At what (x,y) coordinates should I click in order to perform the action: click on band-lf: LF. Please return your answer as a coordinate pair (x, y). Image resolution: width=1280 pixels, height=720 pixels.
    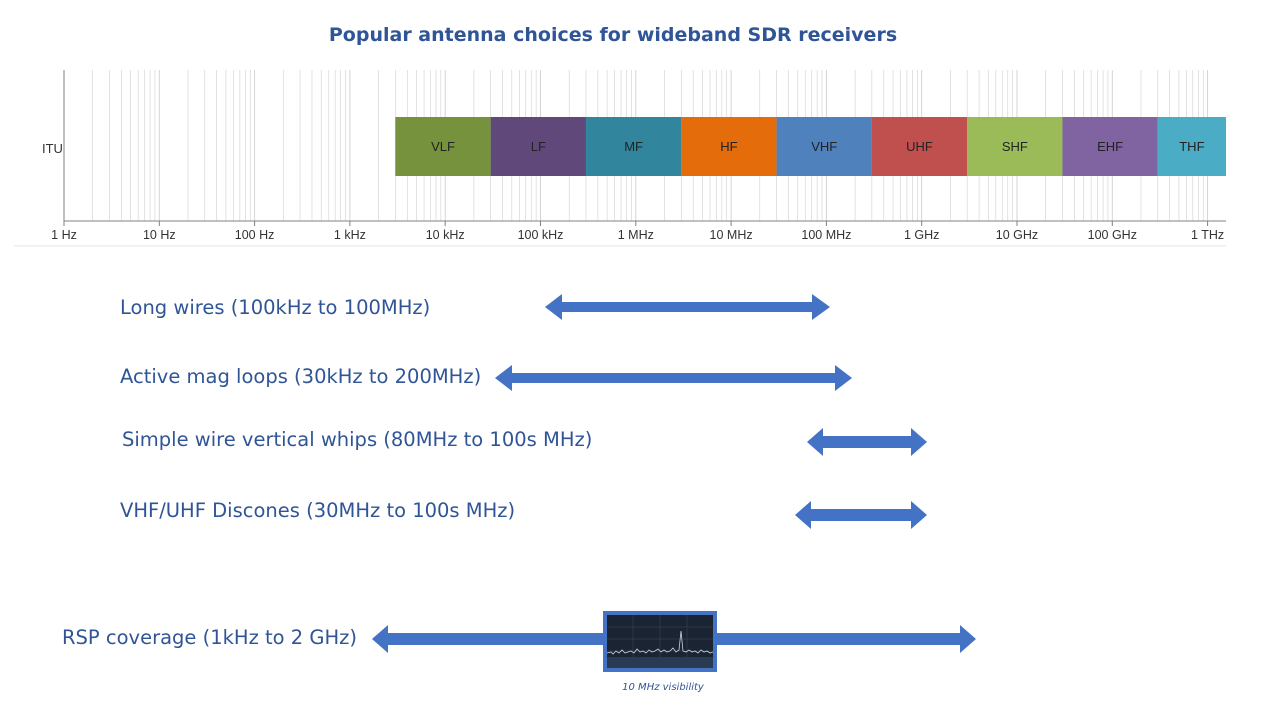
    Looking at the image, I should click on (538, 146).